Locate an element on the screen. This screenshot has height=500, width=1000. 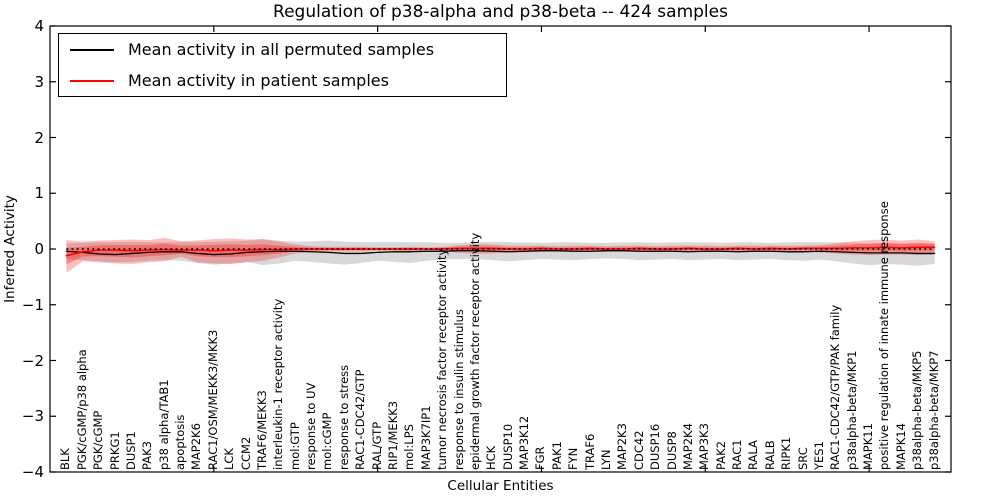
x-axis-label: Cellular Entities is located at coordinates (500, 486).